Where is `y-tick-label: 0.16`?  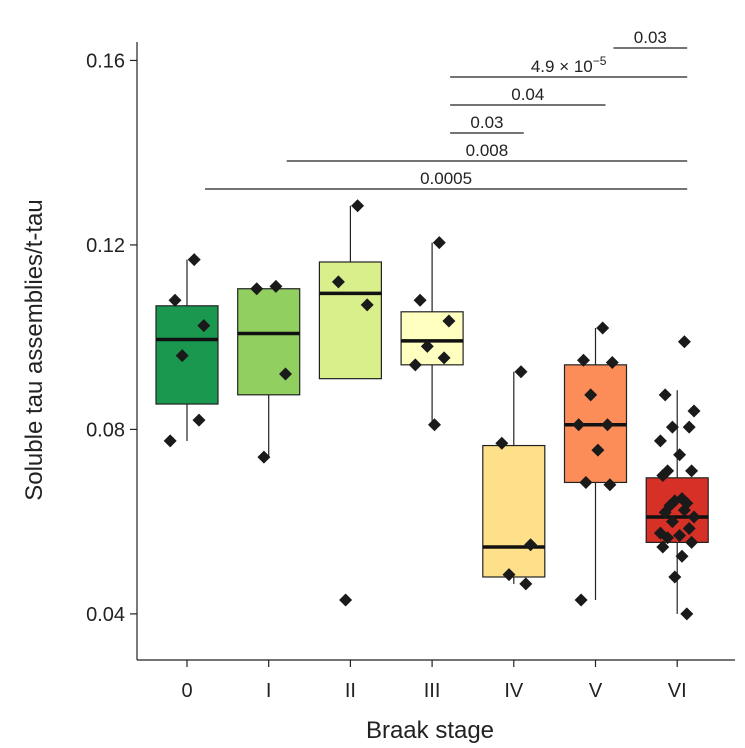
y-tick-label: 0.16 is located at coordinates (105, 61).